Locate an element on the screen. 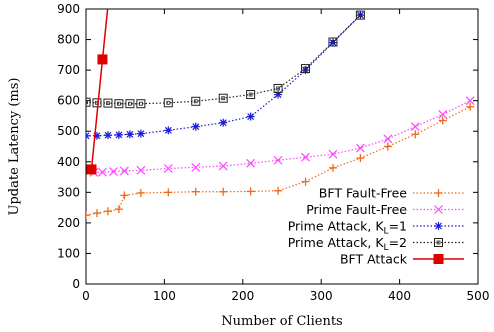 The height and width of the screenshot is (332, 494). legend-item: Prime Attack, KL=1 is located at coordinates (376, 228).